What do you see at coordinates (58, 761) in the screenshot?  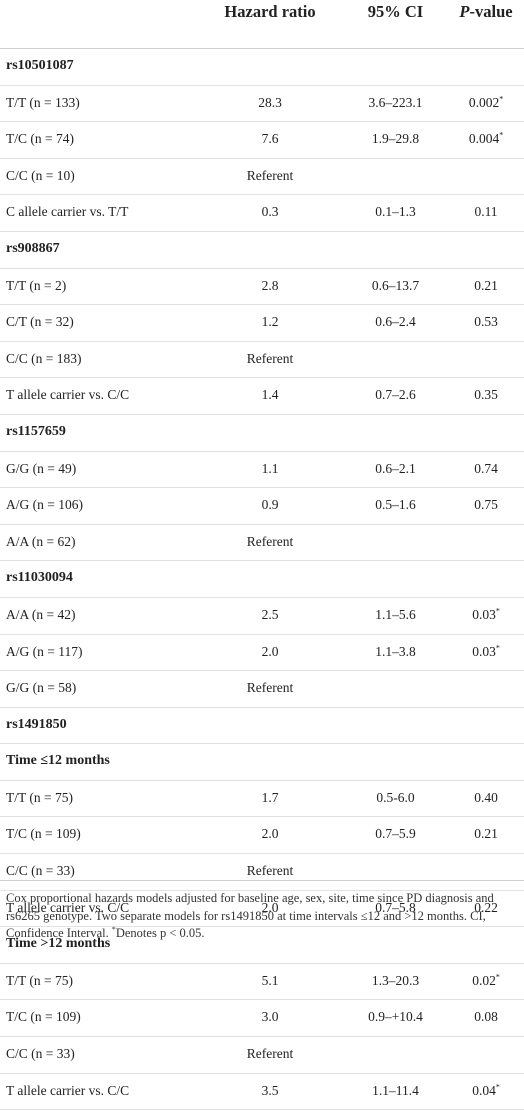 I see `section-label: Time ≤12 months` at bounding box center [58, 761].